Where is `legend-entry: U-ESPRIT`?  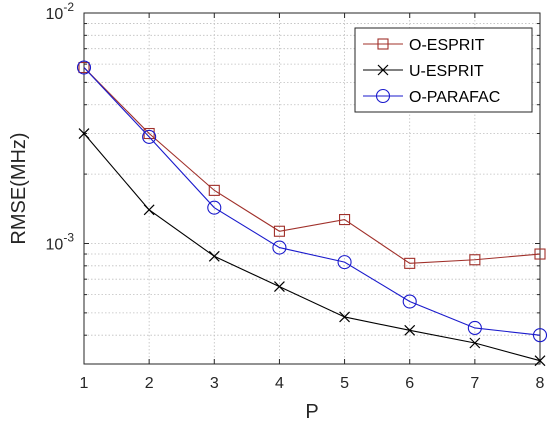 legend-entry: U-ESPRIT is located at coordinates (423, 71).